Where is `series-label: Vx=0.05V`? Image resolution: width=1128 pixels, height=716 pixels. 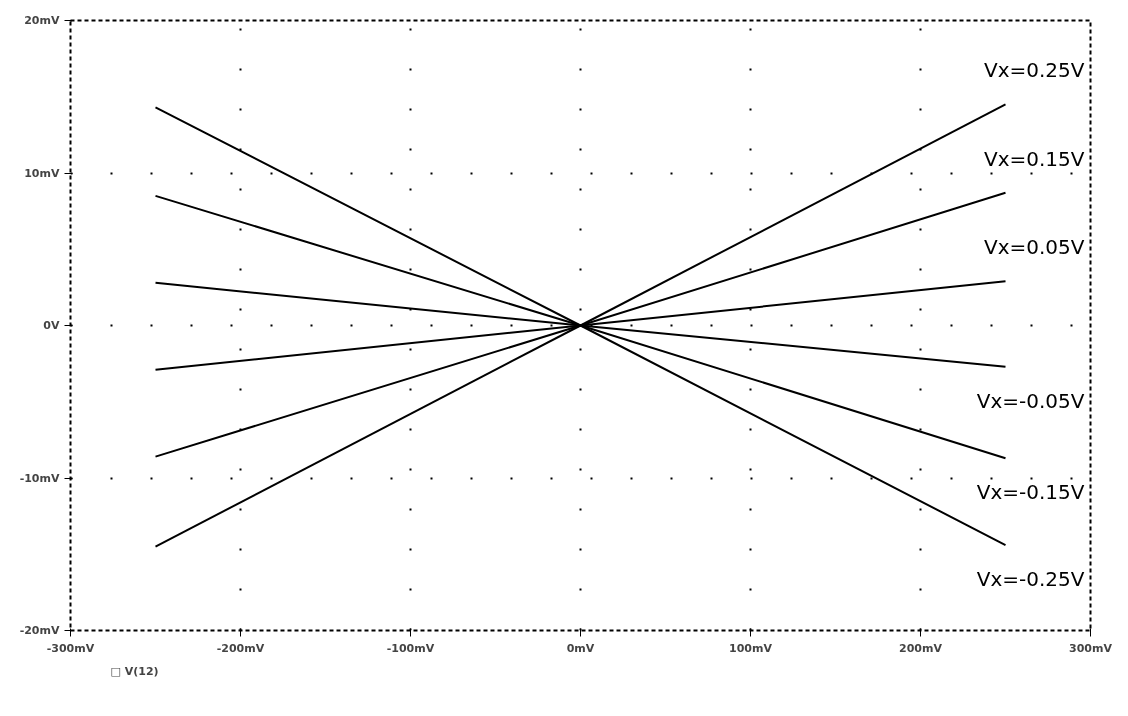
series-label: Vx=0.05V is located at coordinates (1034, 247).